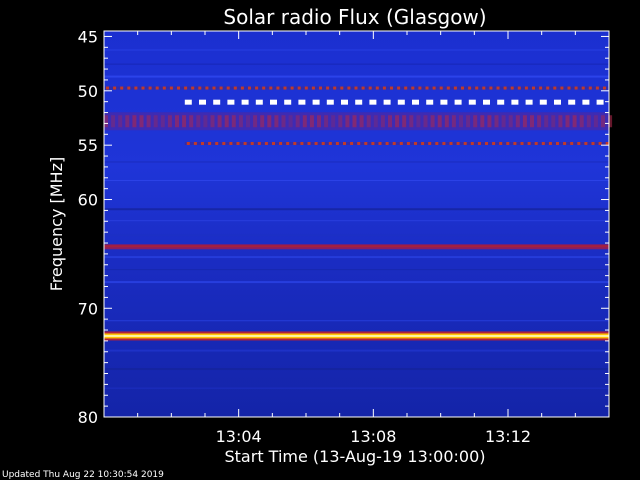 The height and width of the screenshot is (480, 640). Describe the element at coordinates (373, 436) in the screenshot. I see `x-tick-label: 13:08` at that location.